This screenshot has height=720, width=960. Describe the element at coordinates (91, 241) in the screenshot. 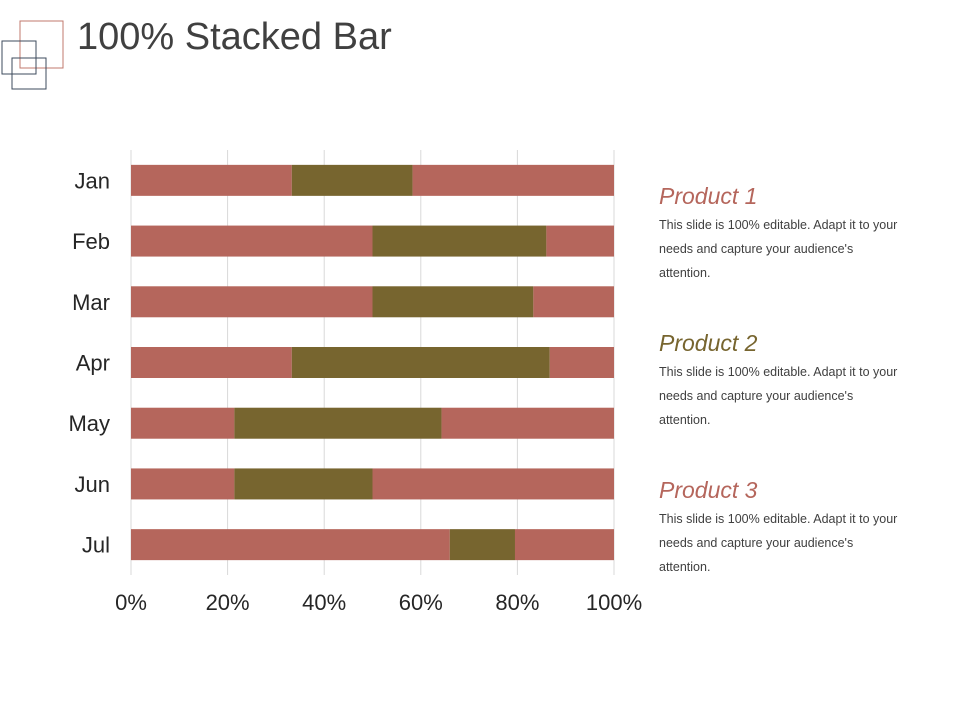

I see `category-label: Feb` at that location.